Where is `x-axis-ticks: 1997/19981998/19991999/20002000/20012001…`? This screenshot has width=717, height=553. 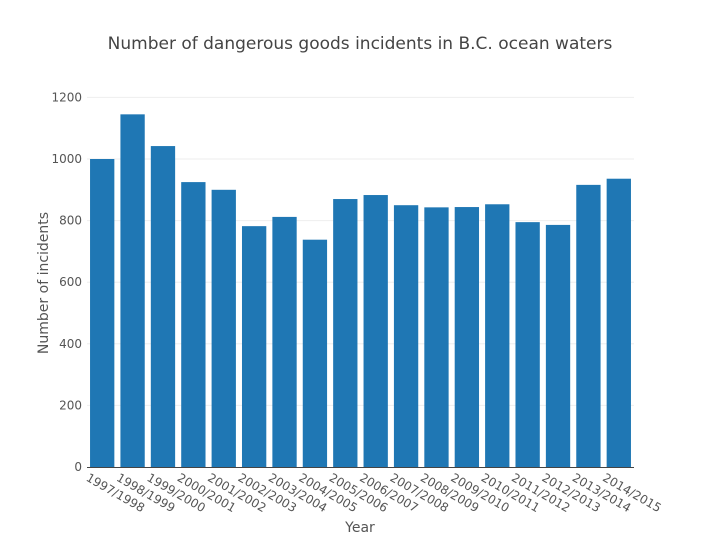 x-axis-ticks: 1997/19981998/19991999/20002000/20012001… is located at coordinates (374, 492).